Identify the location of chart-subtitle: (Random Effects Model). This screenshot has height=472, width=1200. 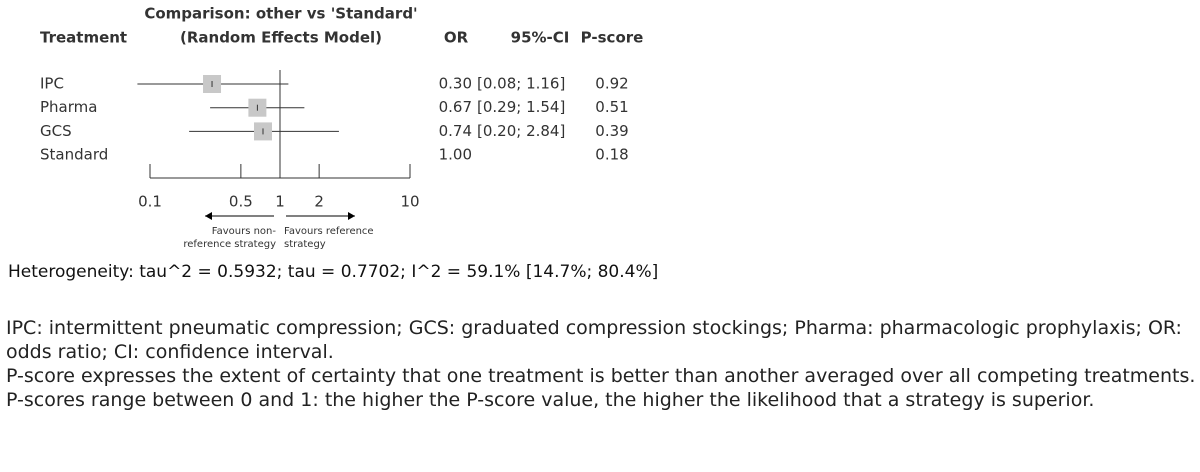
(281, 38).